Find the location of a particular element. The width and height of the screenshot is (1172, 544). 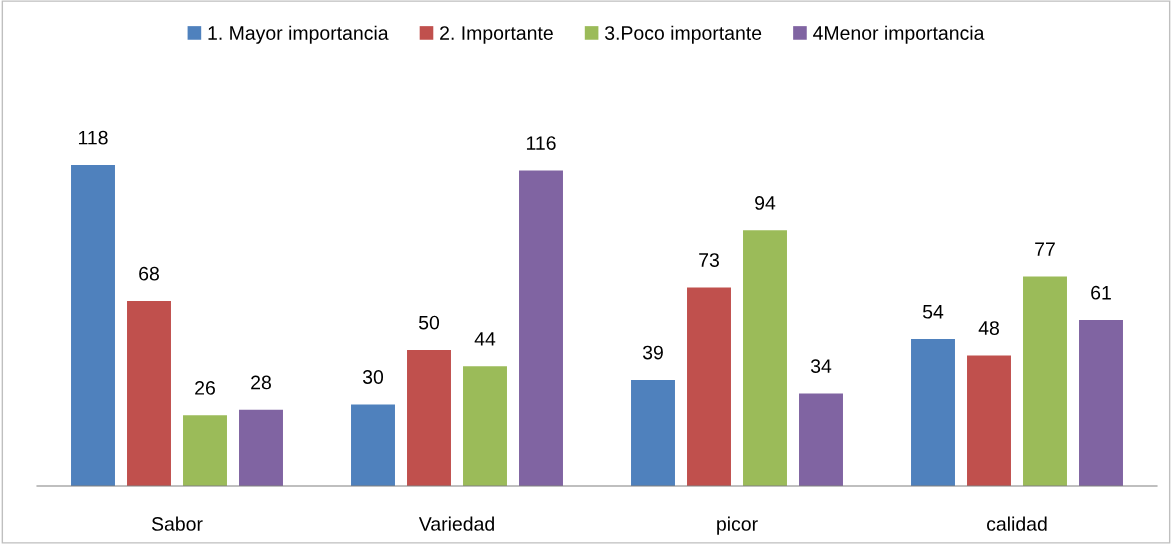

data-label: 118 is located at coordinates (93, 137).